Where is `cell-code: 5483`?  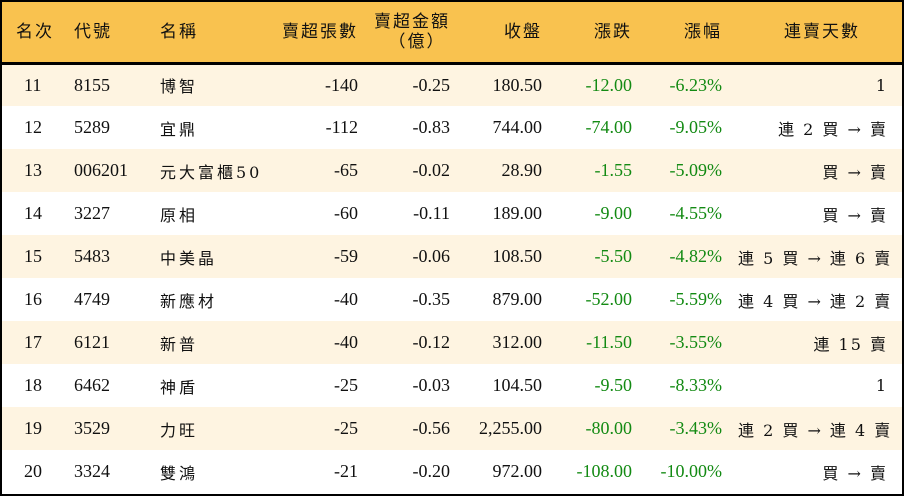 cell-code: 5483 is located at coordinates (92, 256).